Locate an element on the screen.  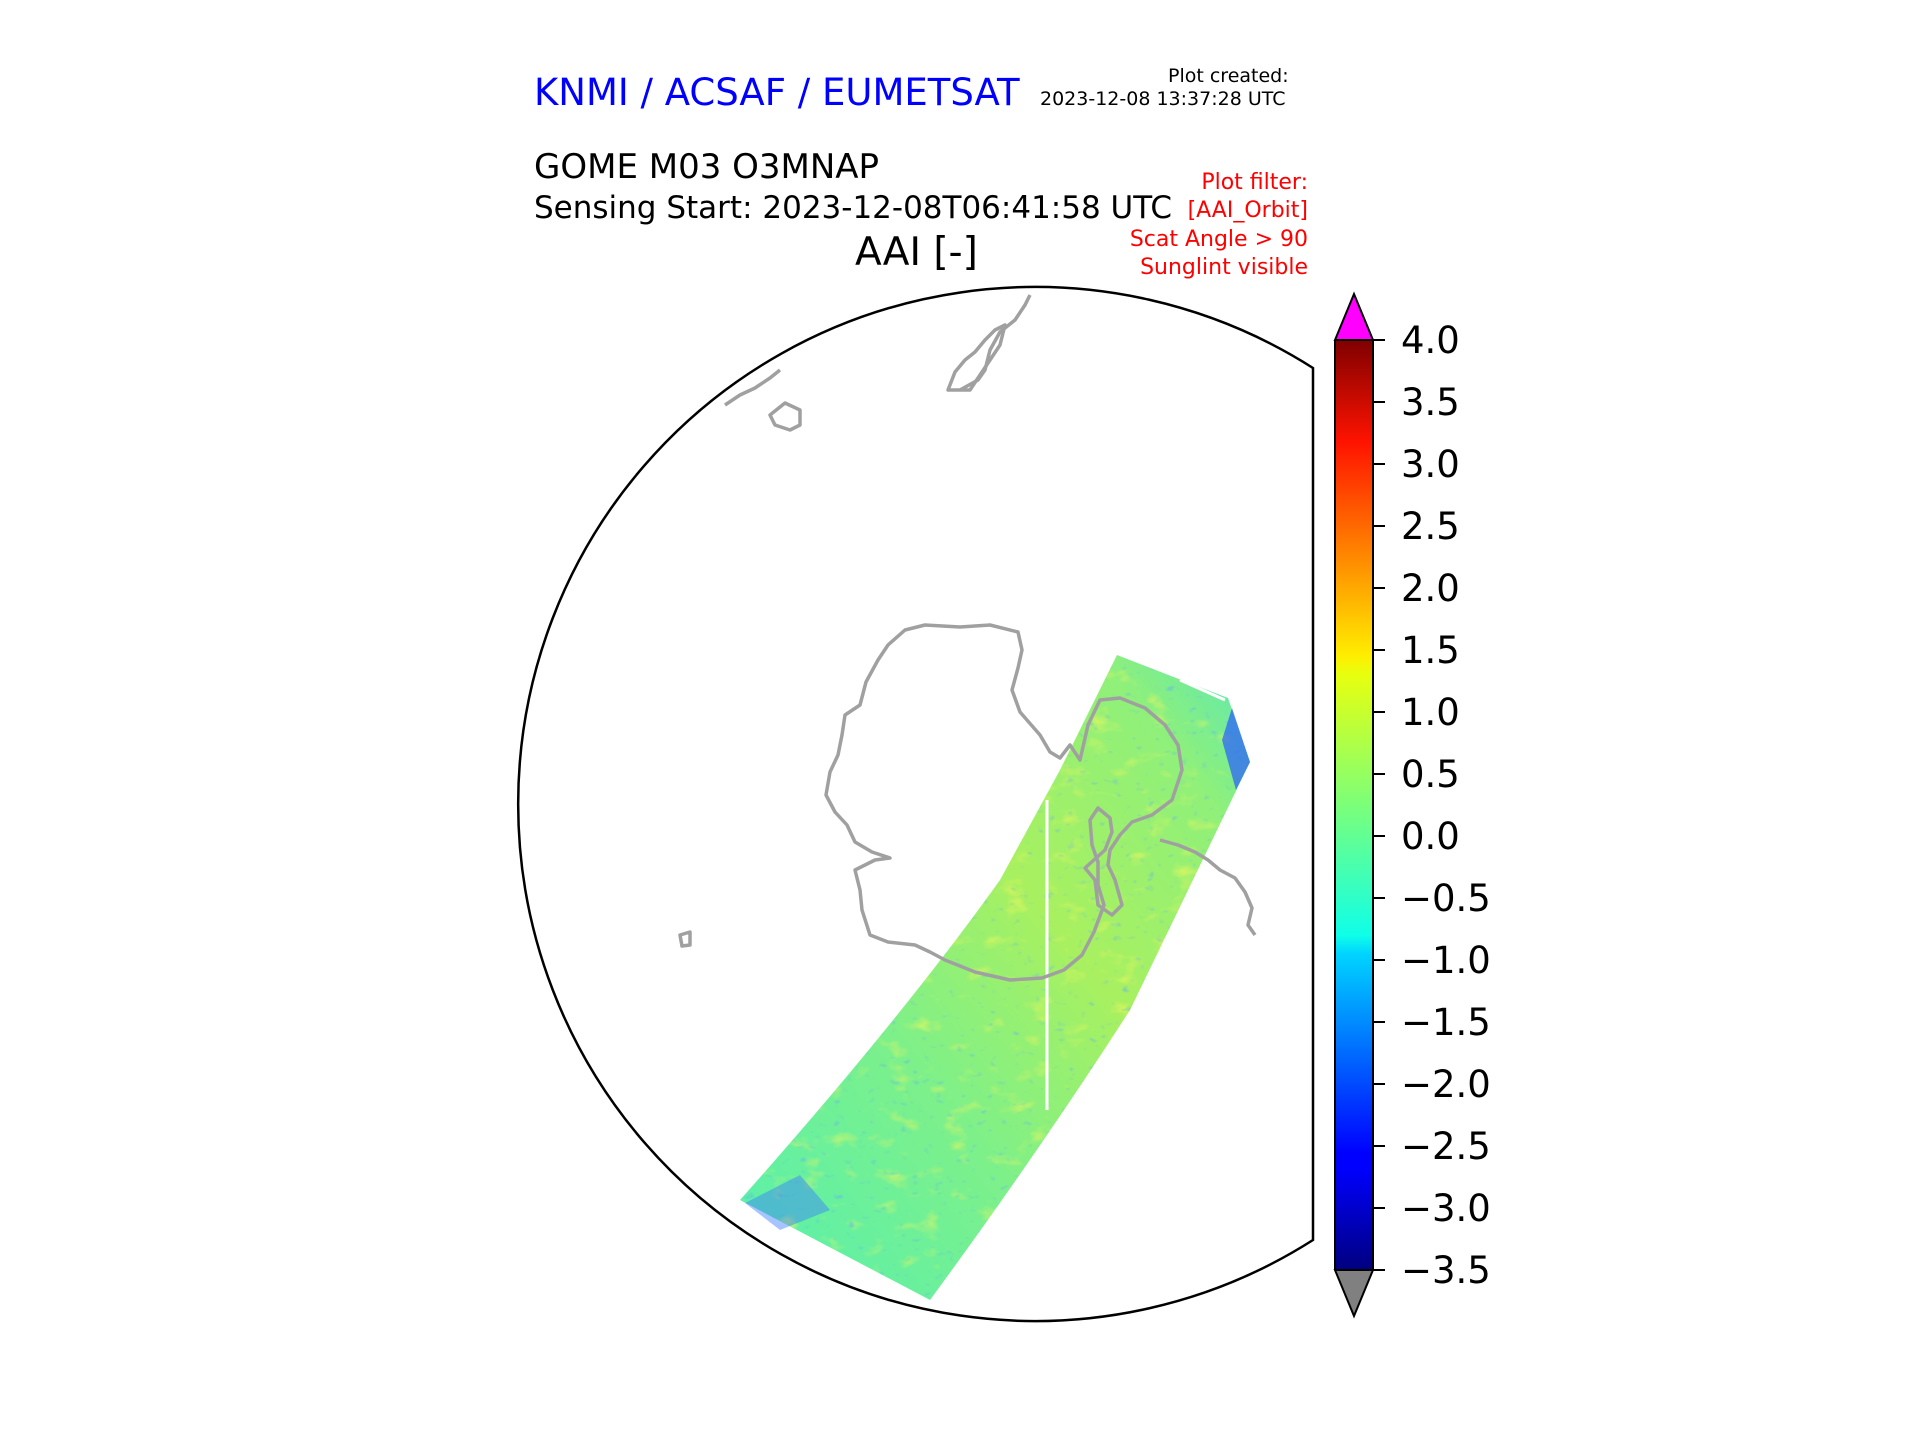
colorbar-tick-label: −1.0 is located at coordinates (1446, 960).